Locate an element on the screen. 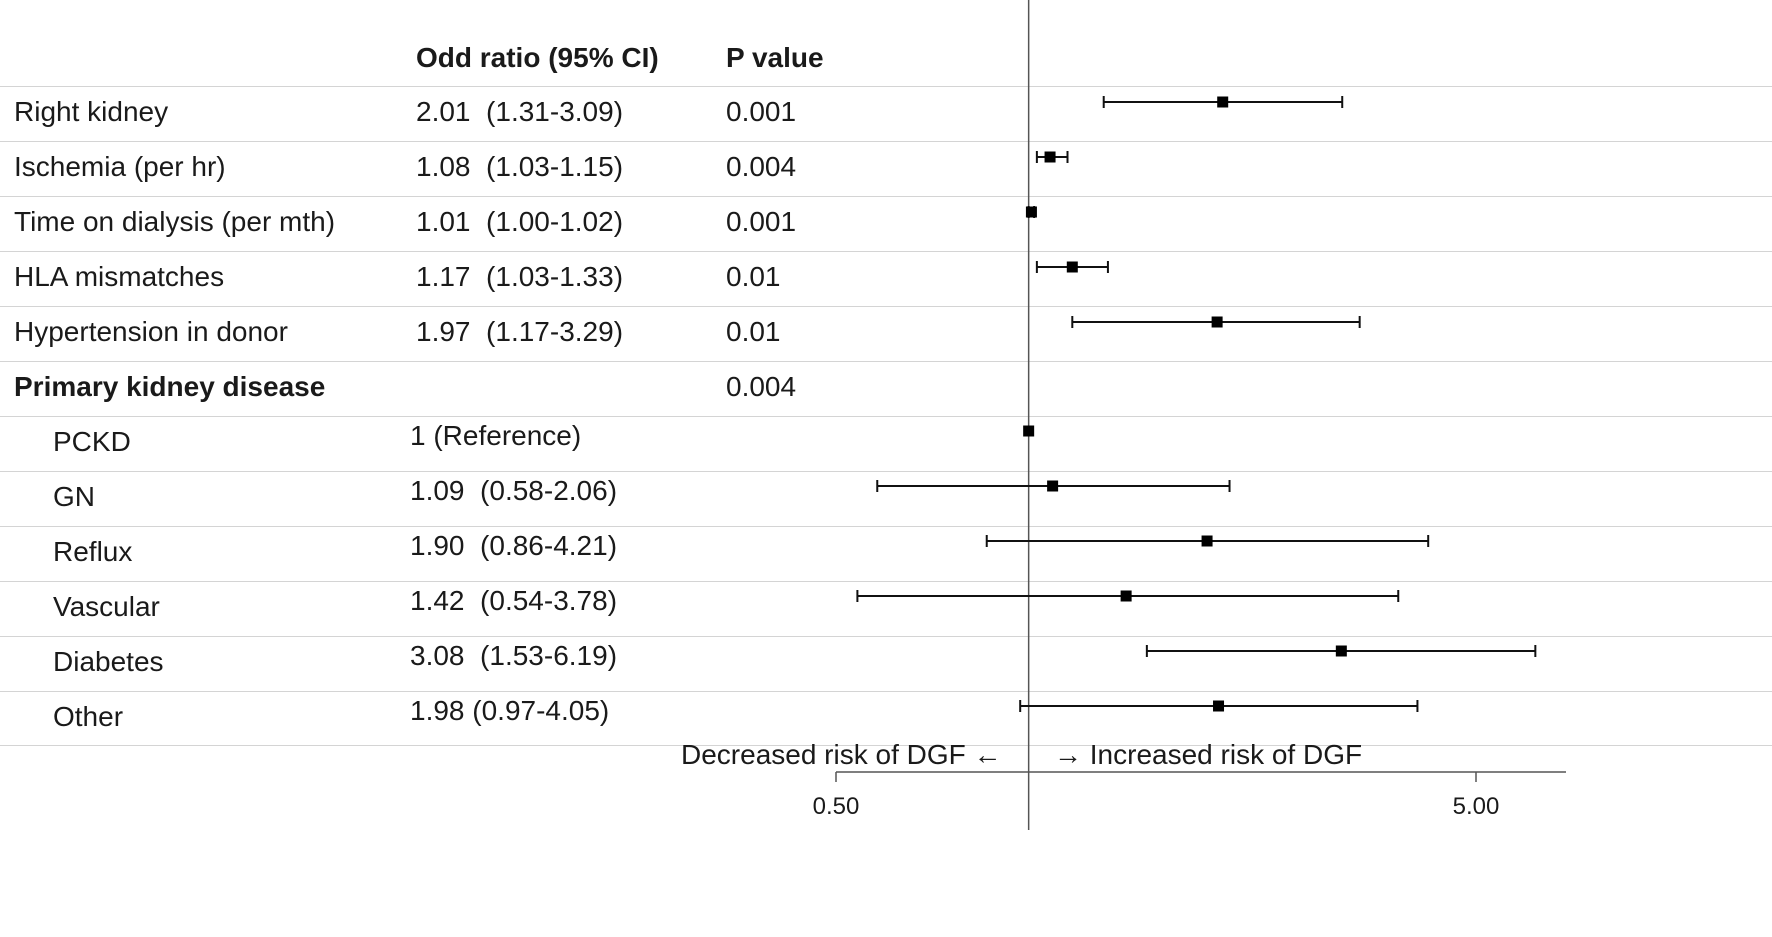  odds-ratio-value: 1.08 (1.03-1.15) is located at coordinates (520, 166).